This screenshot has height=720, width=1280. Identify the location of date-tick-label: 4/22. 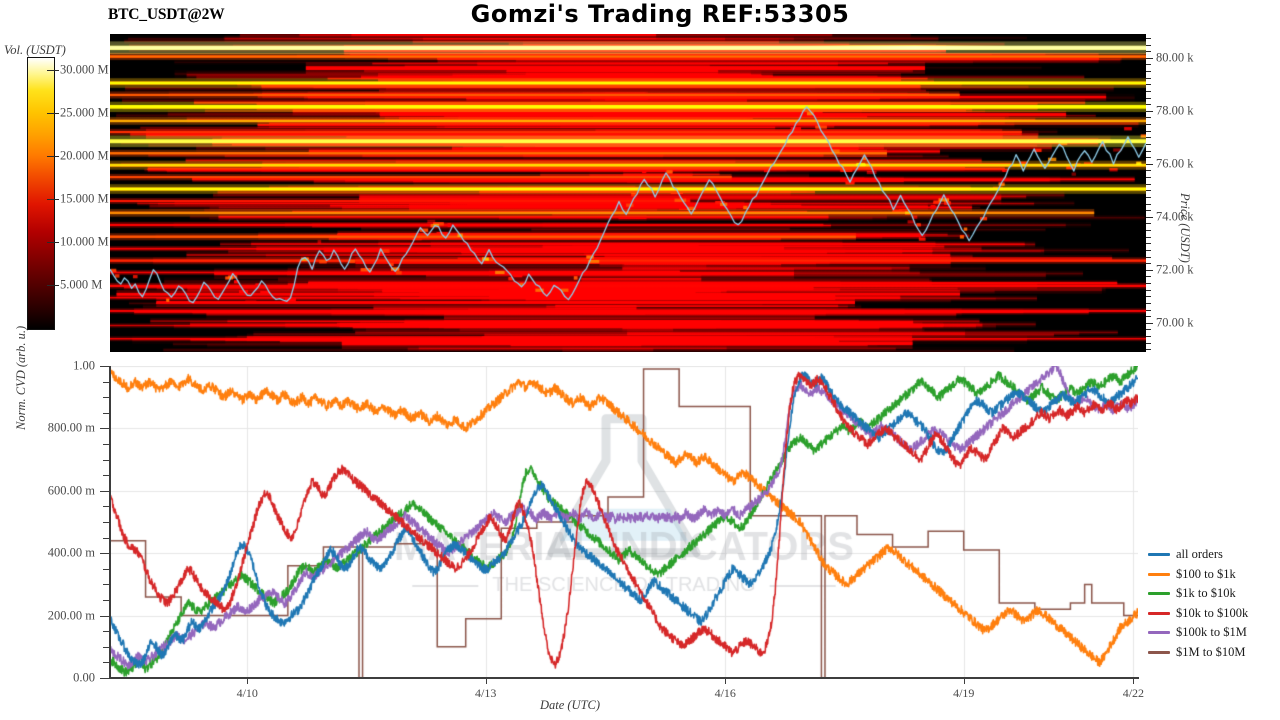
(1133, 693).